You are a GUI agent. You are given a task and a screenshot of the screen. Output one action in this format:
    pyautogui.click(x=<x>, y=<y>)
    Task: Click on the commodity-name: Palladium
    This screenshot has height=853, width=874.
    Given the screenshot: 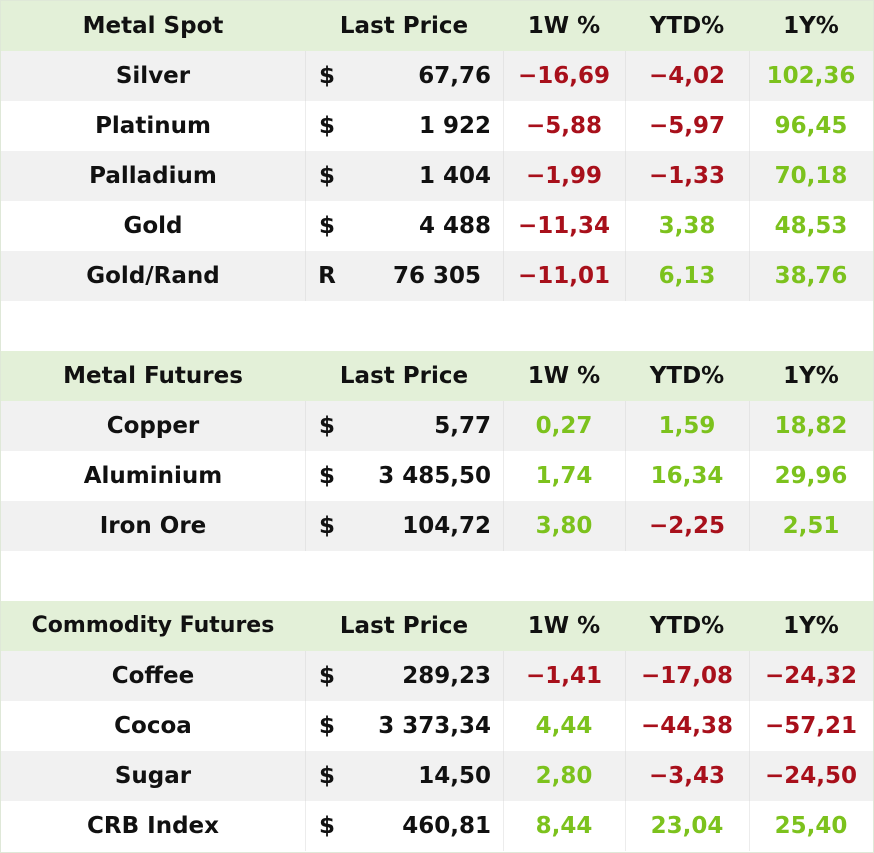 What is the action you would take?
    pyautogui.click(x=153, y=176)
    